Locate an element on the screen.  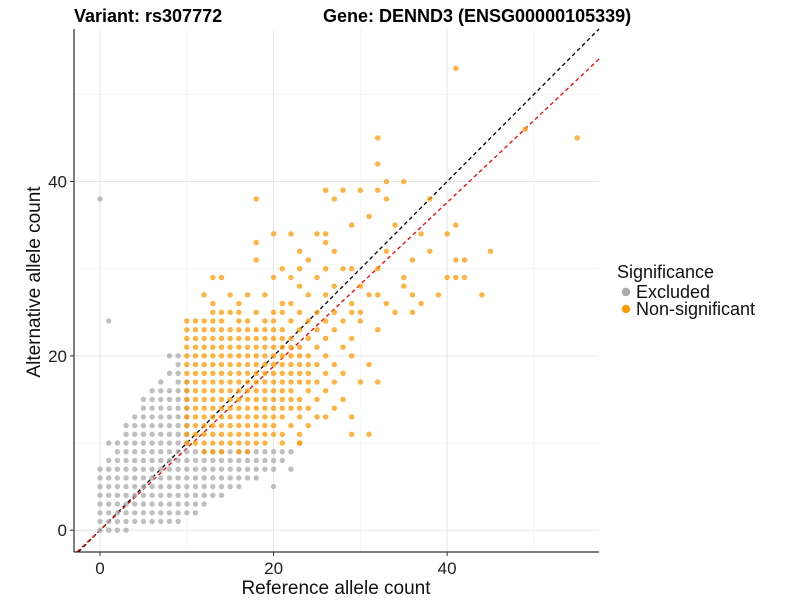
legend: Significance Excluded Non-significant is located at coordinates (686, 290).